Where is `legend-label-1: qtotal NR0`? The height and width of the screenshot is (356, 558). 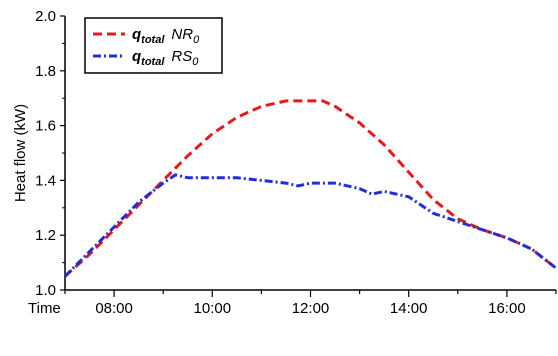 legend-label-1: qtotal NR0 is located at coordinates (166, 36).